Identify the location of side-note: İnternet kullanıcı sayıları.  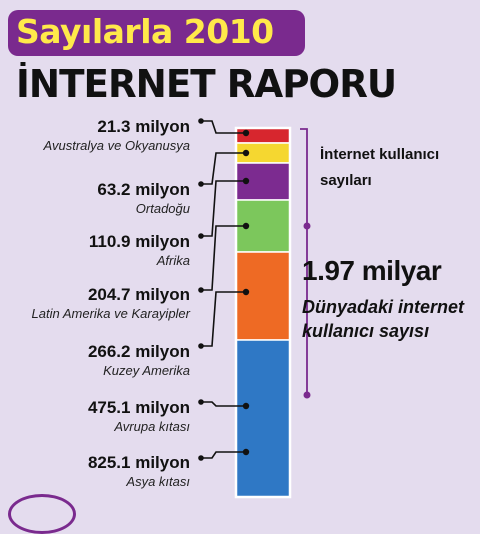
(380, 167).